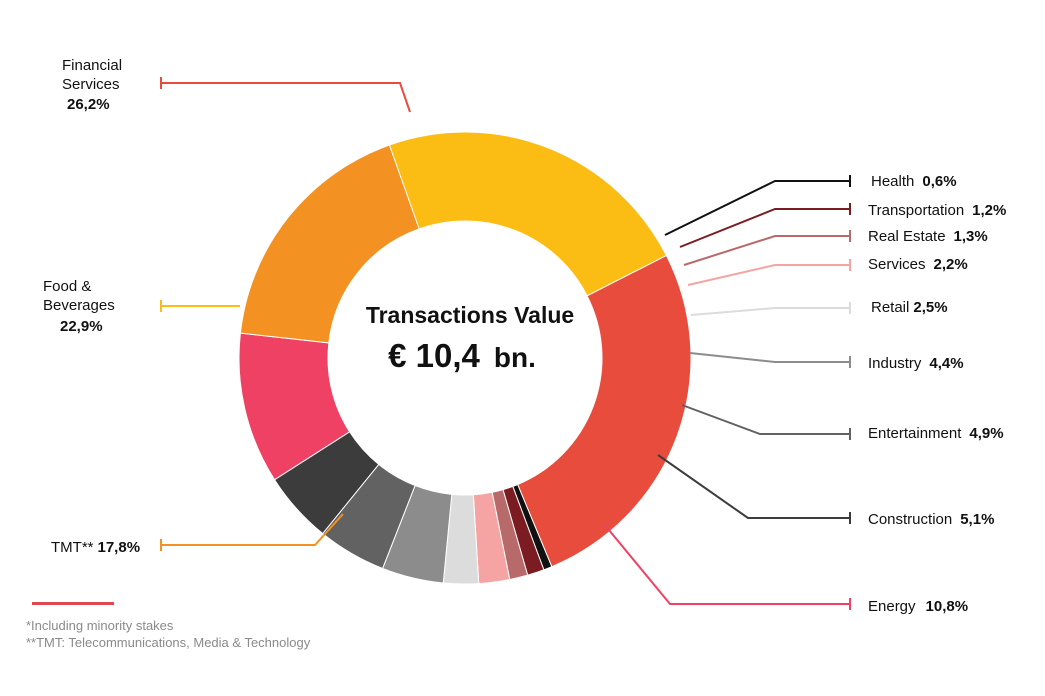 The height and width of the screenshot is (696, 1045). I want to click on label-health: Health 0,6%, so click(914, 181).